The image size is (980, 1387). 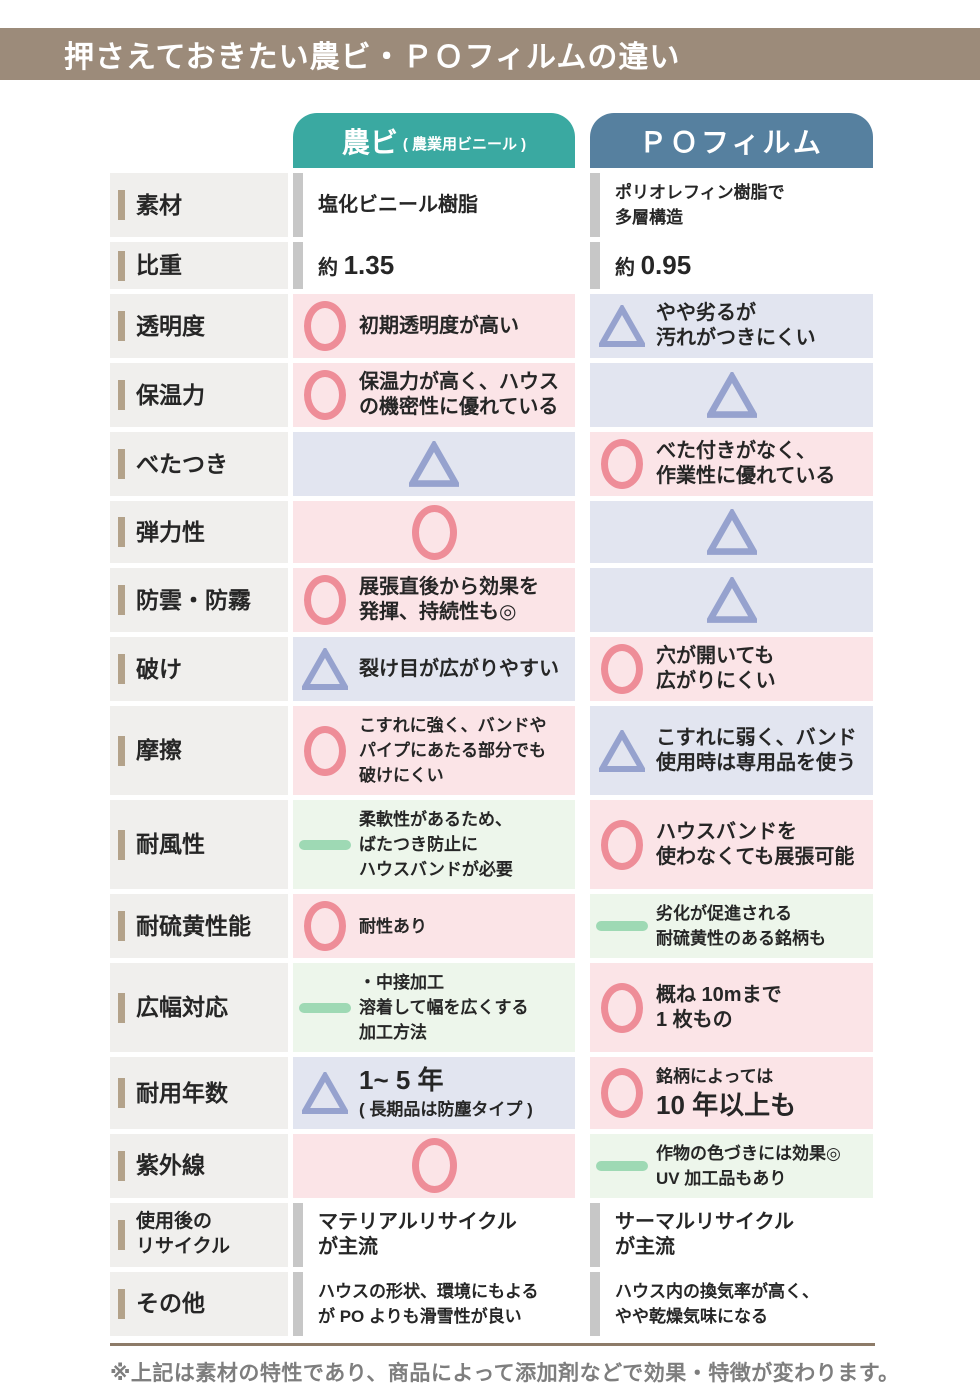 I want to click on cell-text-line: マテリアルリサイクル, so click(x=417, y=1222).